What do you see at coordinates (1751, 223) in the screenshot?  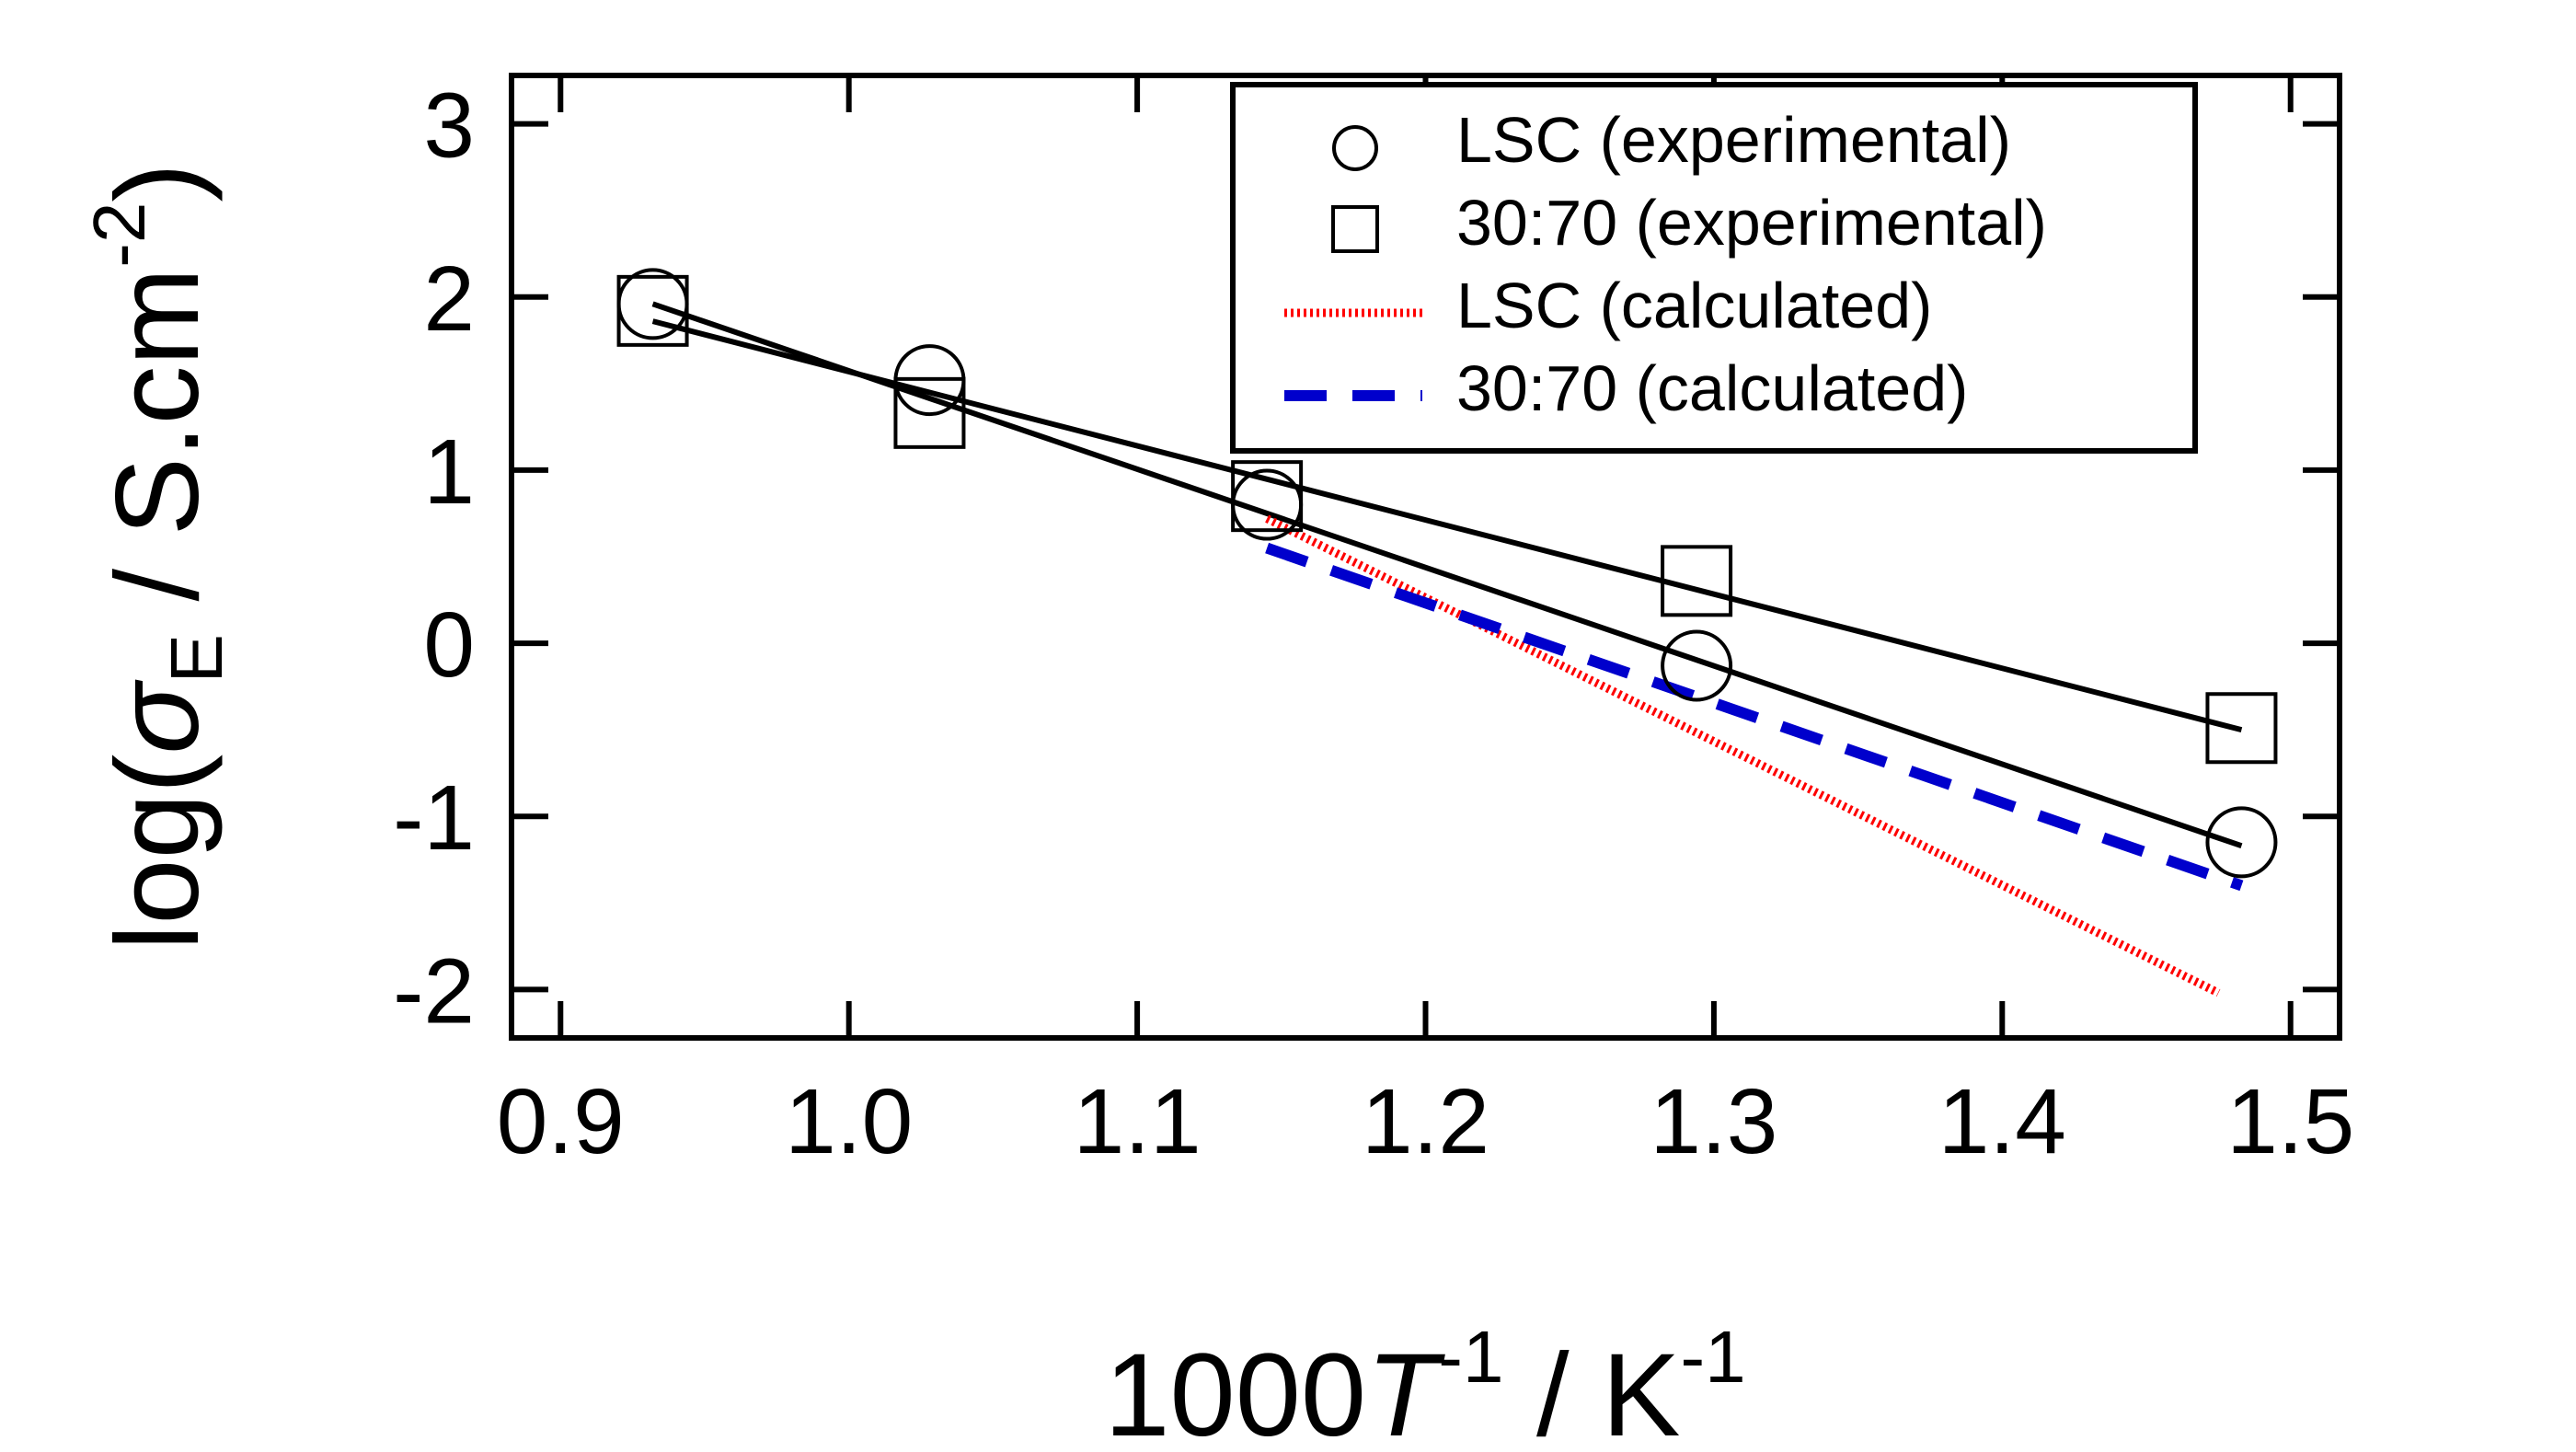 I see `legend-label-3070-experimental: 30:70 (experimental)` at bounding box center [1751, 223].